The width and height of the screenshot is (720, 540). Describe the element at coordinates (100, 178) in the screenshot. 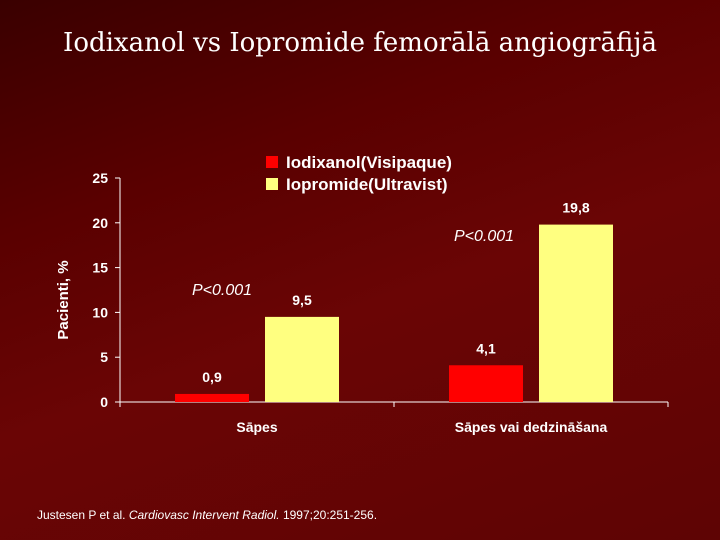

I see `y-tick-label: 25` at that location.